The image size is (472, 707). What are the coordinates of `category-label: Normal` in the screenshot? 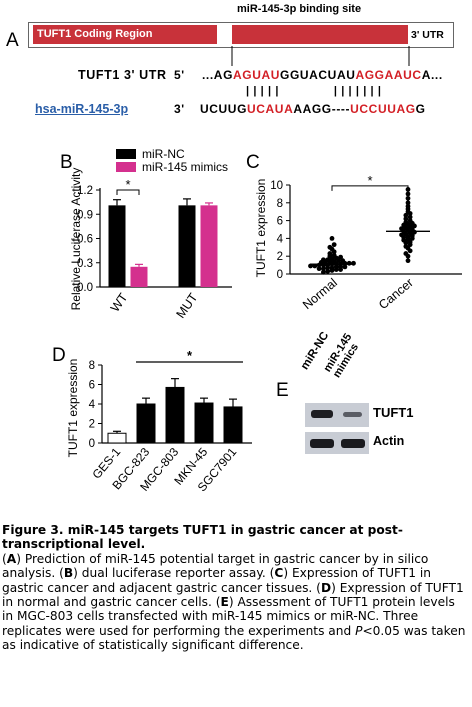 It's located at (320, 294).